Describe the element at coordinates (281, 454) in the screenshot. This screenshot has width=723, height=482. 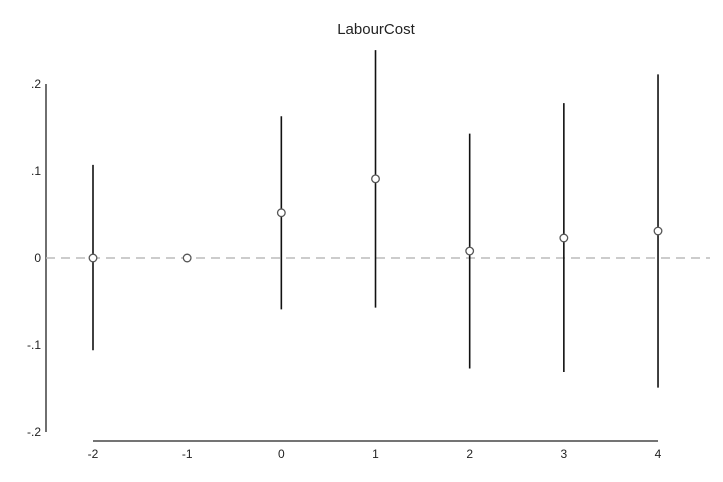
I see `x-tick-label: 0` at that location.